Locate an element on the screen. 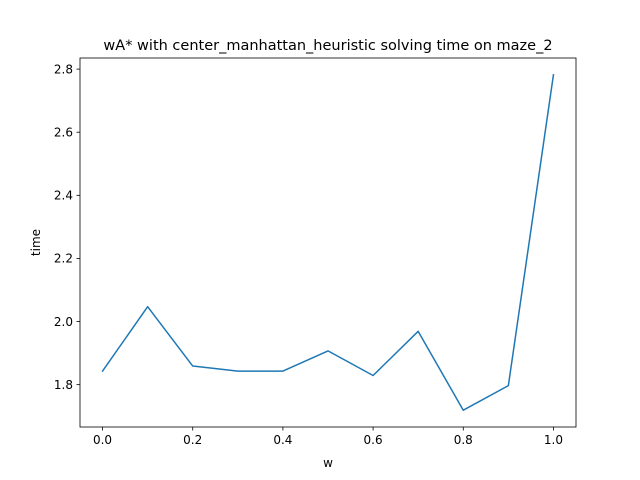  x-tick-label: 1.0 is located at coordinates (553, 440).